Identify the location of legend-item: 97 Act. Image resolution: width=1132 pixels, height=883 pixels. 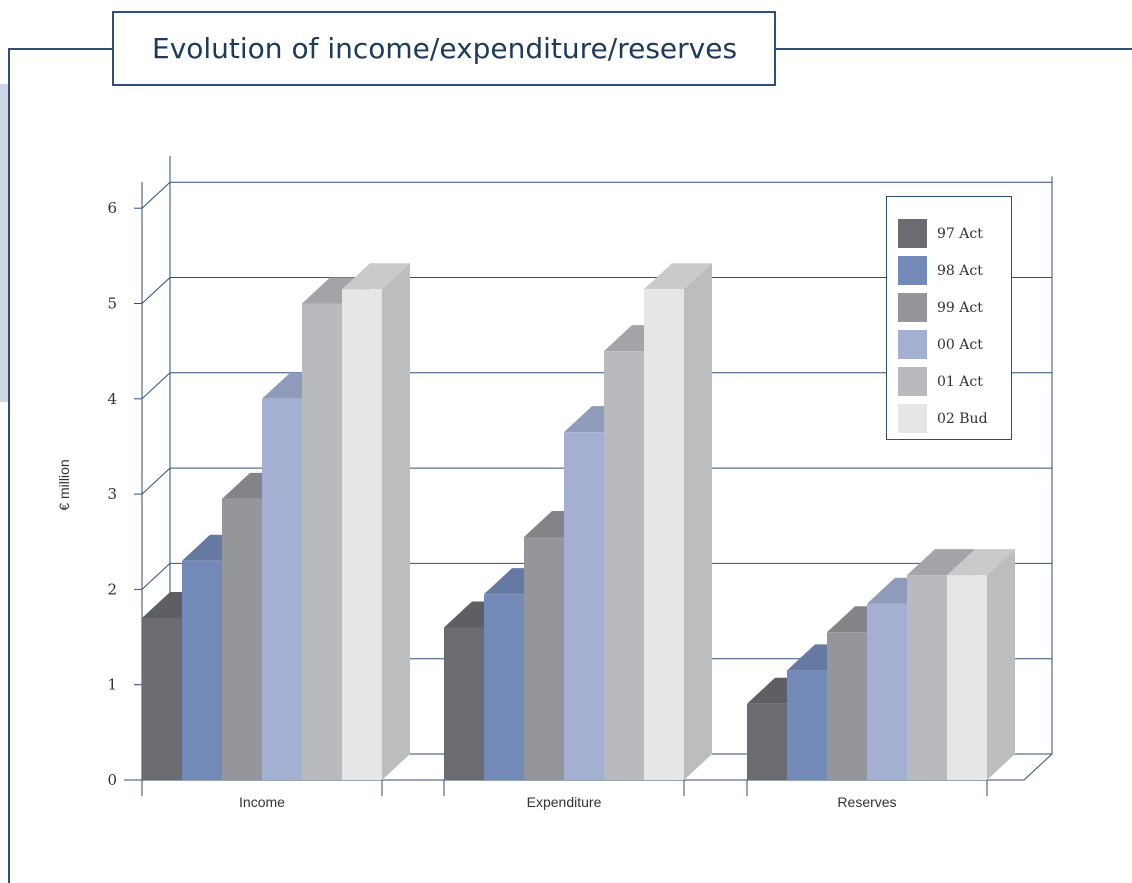
(954, 233).